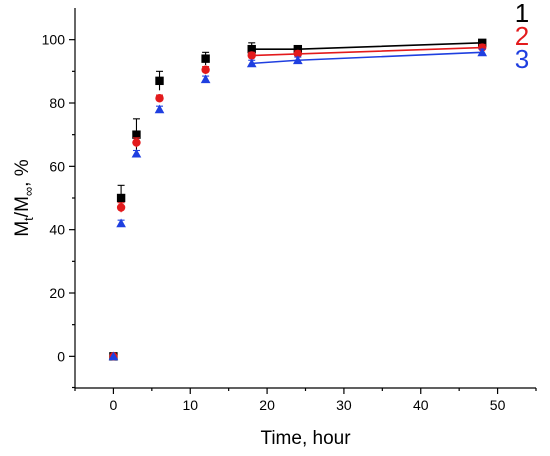 Image resolution: width=550 pixels, height=456 pixels. Describe the element at coordinates (57, 293) in the screenshot. I see `y-tick-label: 20` at that location.